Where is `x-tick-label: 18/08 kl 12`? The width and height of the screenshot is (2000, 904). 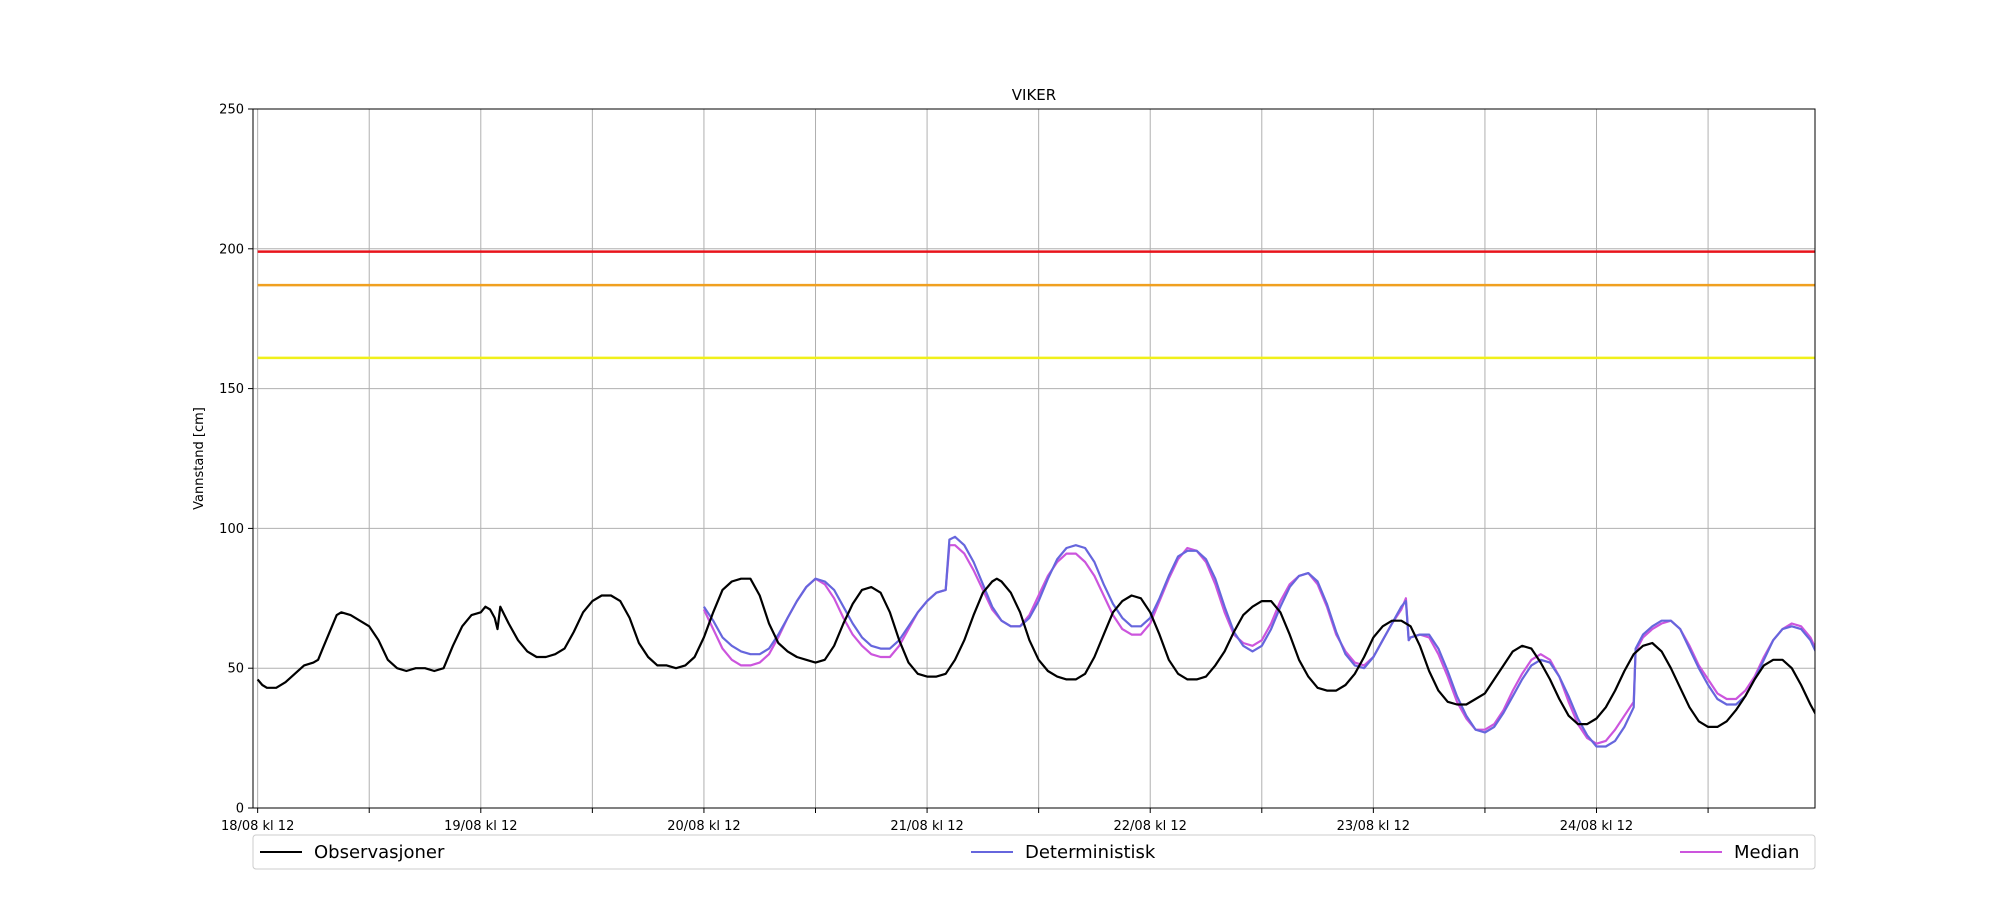
x-tick-label: 18/08 kl 12 is located at coordinates (257, 826).